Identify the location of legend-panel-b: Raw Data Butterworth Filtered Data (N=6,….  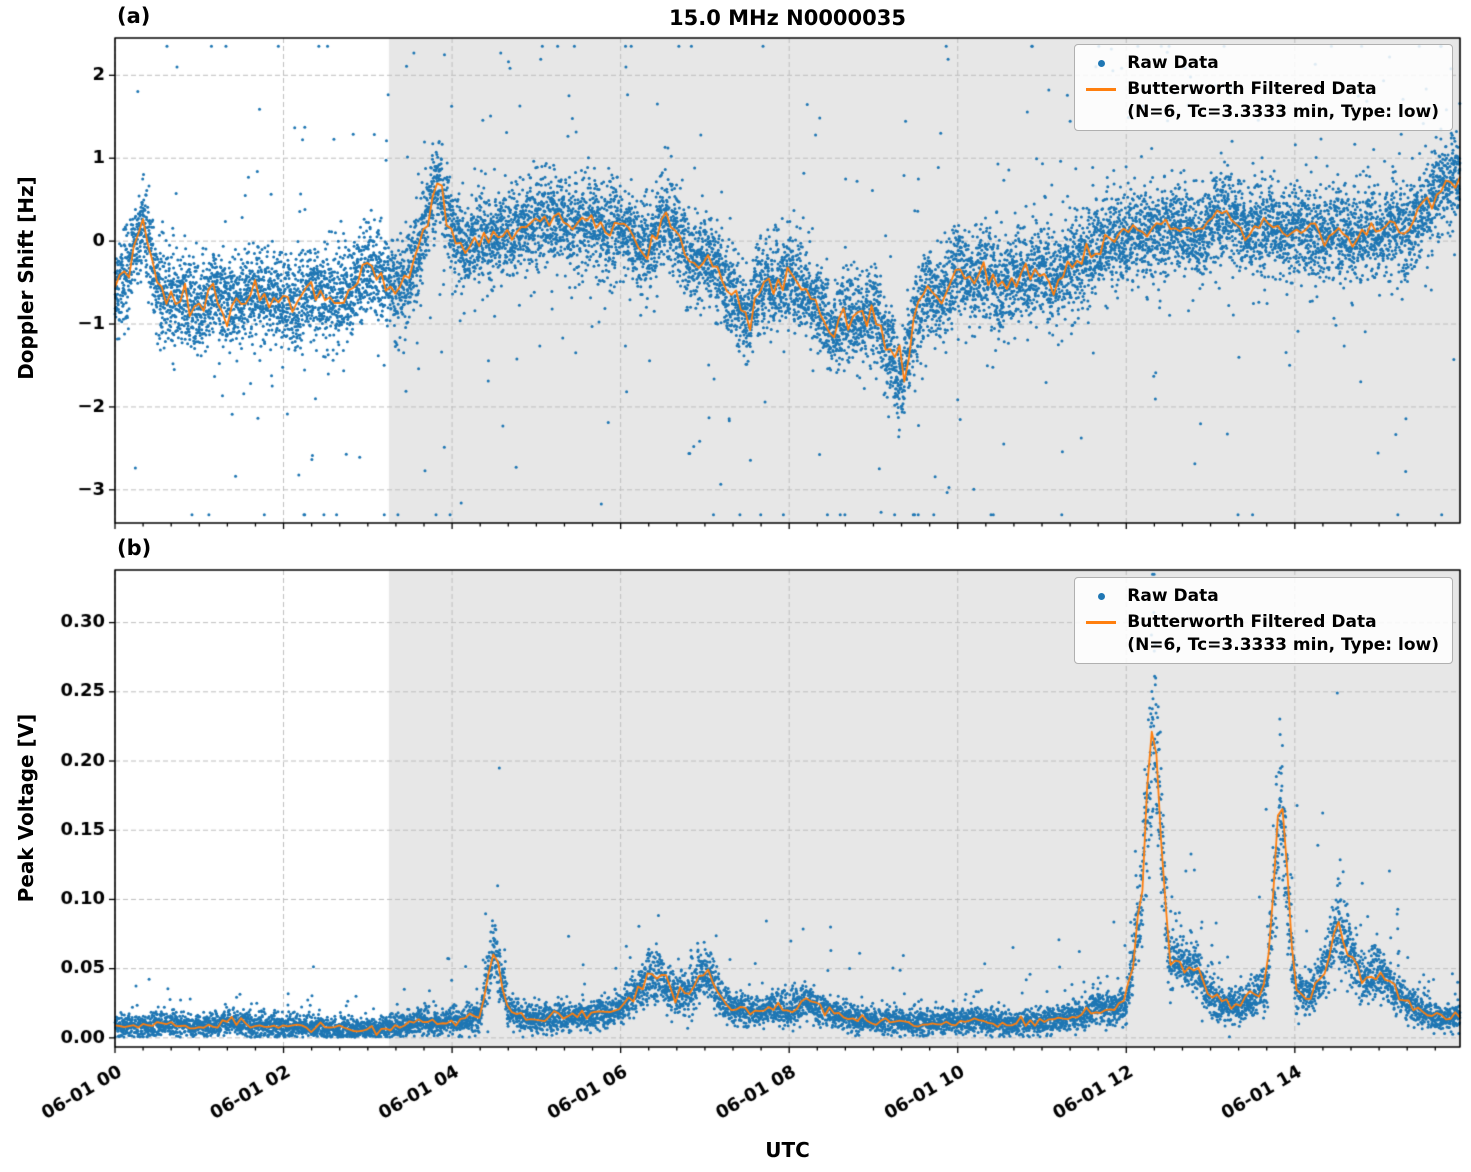
(1263, 621).